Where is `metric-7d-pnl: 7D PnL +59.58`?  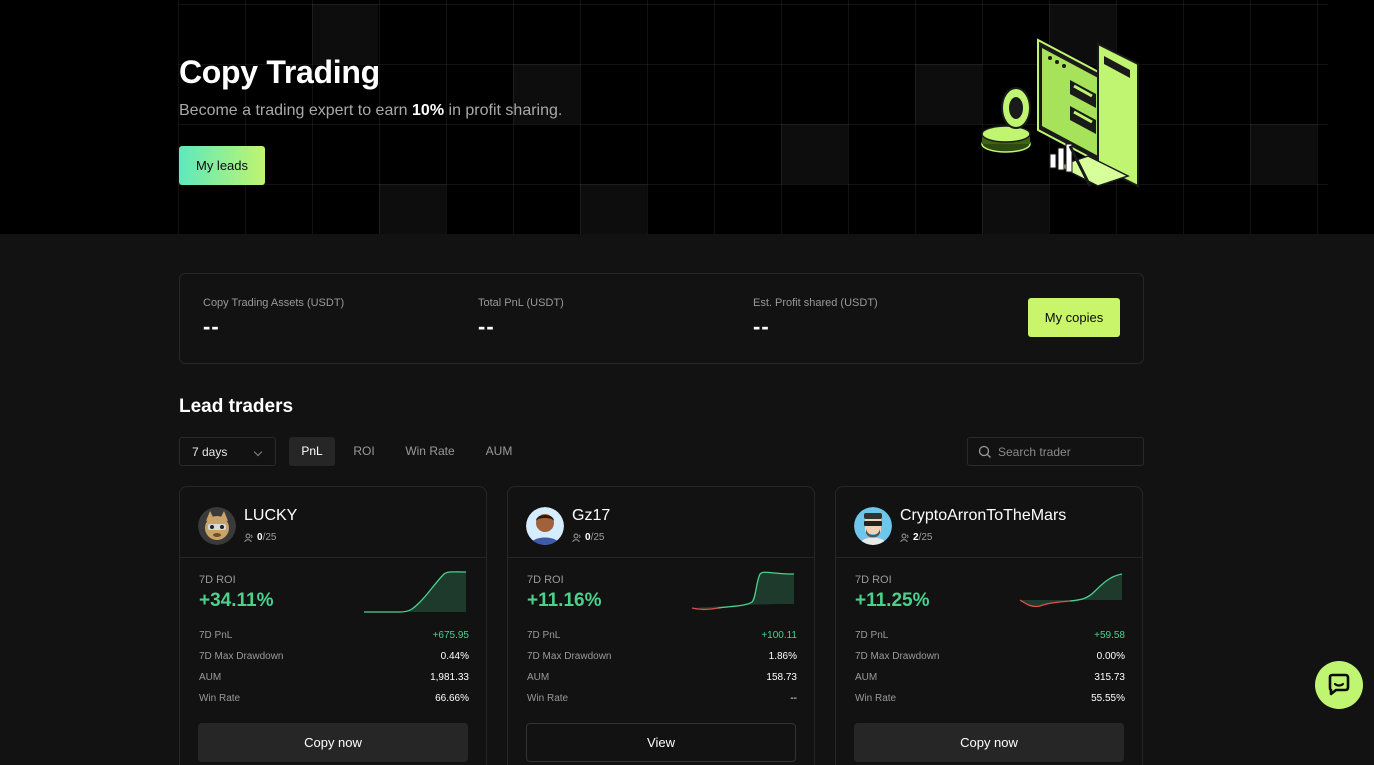 metric-7d-pnl: 7D PnL +59.58 is located at coordinates (990, 640).